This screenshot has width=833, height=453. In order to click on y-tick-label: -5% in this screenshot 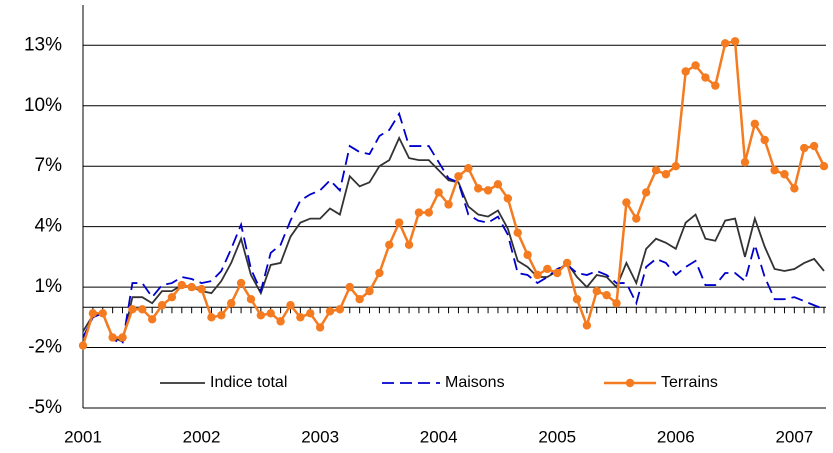, I will do `click(45, 407)`.